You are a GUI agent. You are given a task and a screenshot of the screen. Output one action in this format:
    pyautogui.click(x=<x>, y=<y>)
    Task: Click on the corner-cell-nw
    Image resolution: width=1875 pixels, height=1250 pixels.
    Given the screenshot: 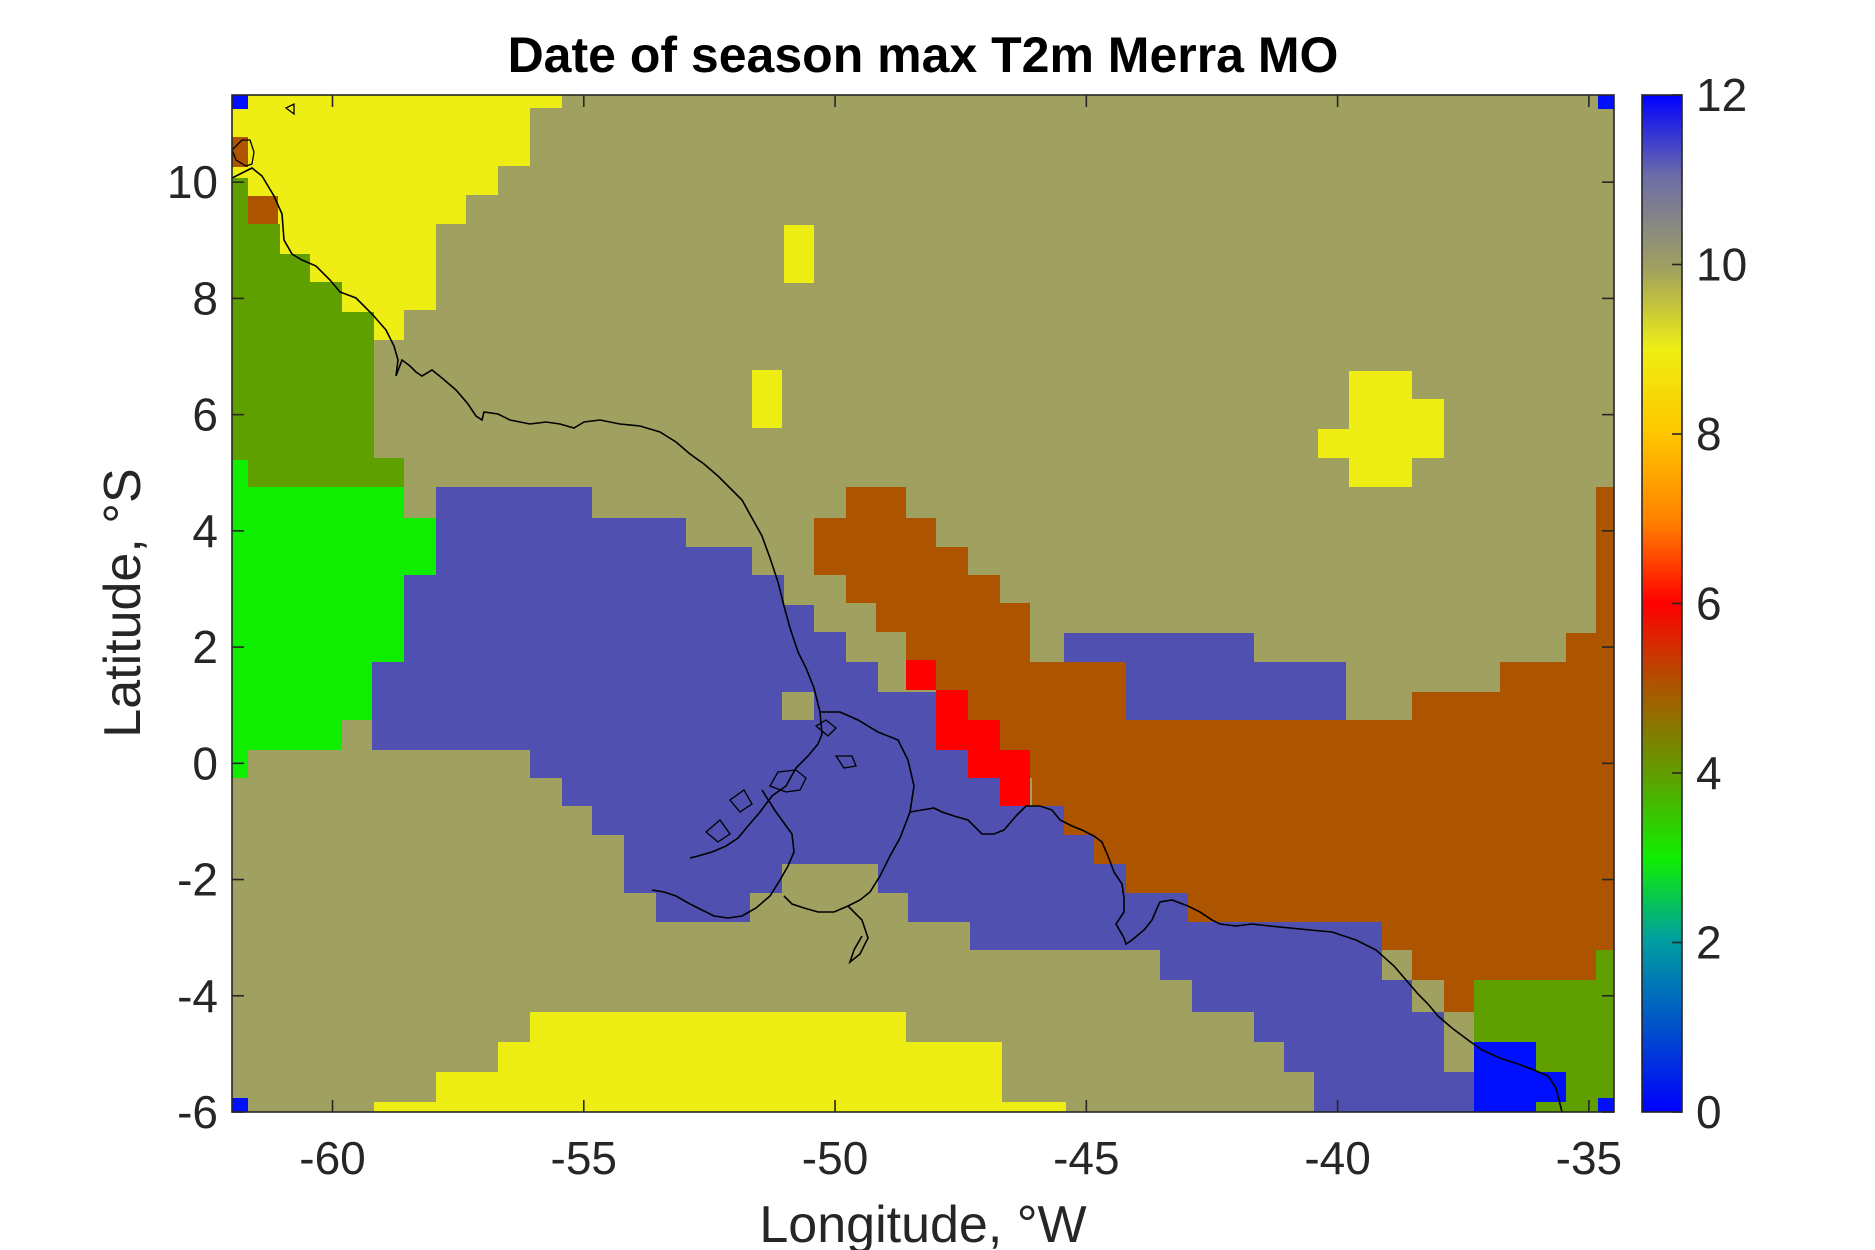 What is the action you would take?
    pyautogui.click(x=240, y=102)
    